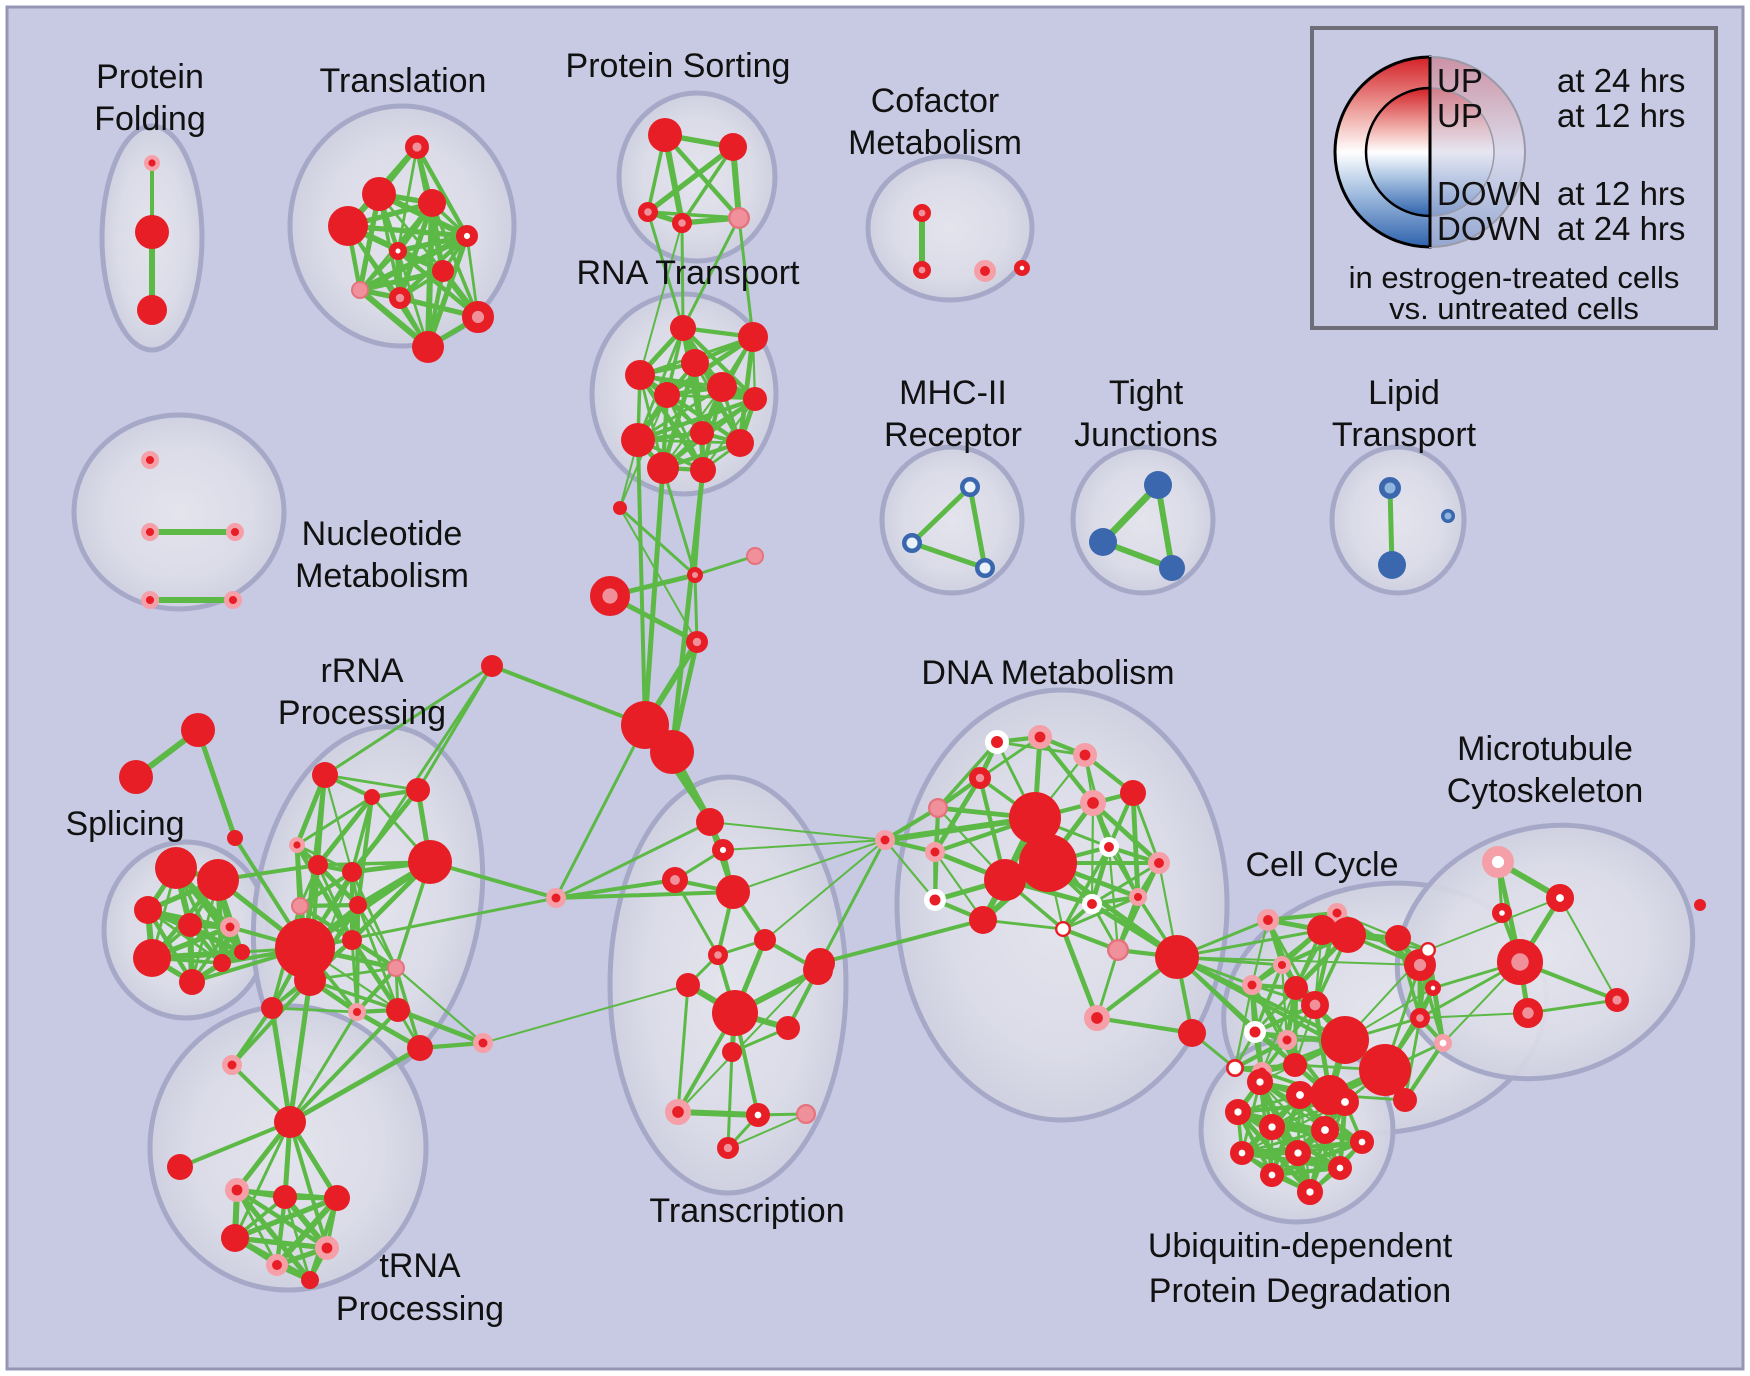 The height and width of the screenshot is (1376, 1750). What do you see at coordinates (952, 520) in the screenshot?
I see `cluster-ellipse-mhc-ii-receptor` at bounding box center [952, 520].